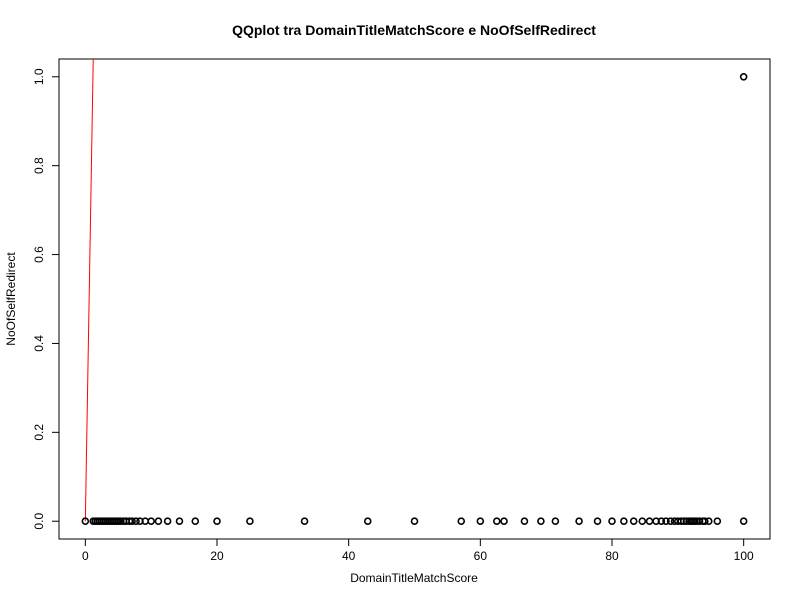 Image resolution: width=800 pixels, height=600 pixels. I want to click on x-tick-label: 60, so click(481, 556).